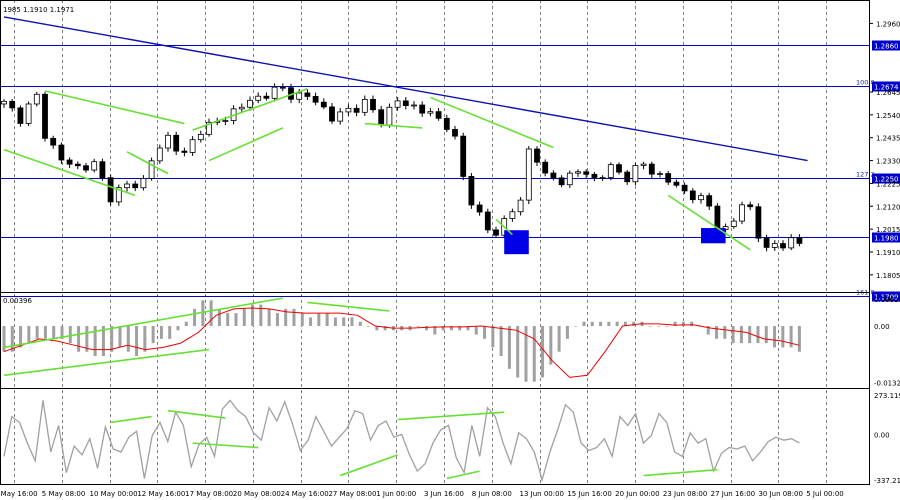  Describe the element at coordinates (444, 494) in the screenshot. I see `time-tick-label: 3 Jun 16:00` at that location.